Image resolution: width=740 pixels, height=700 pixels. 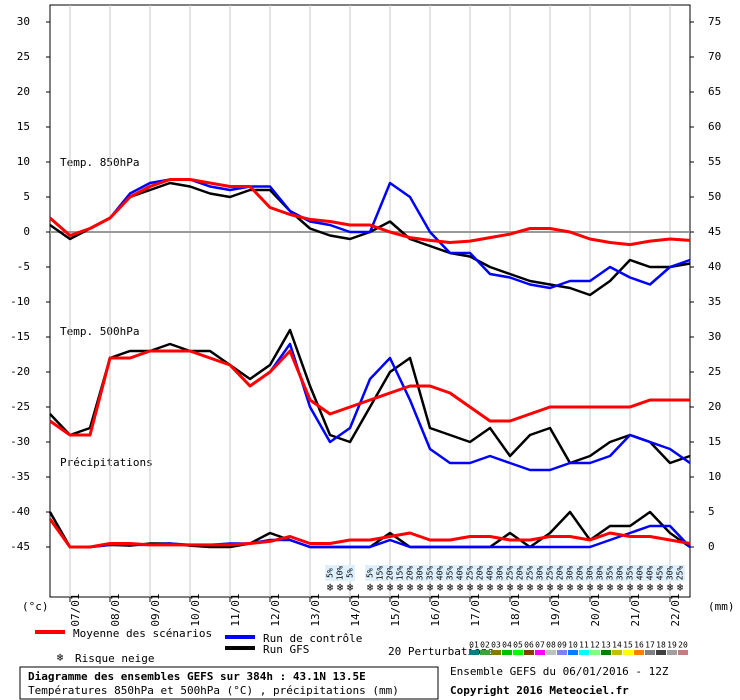 What do you see at coordinates (23, 91) in the screenshot?
I see `y-tick-label: 20` at bounding box center [23, 91].